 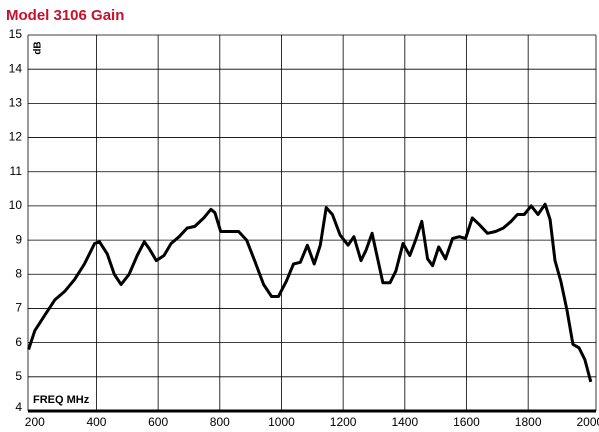 I want to click on y-tick-label: 15, so click(x=16, y=34).